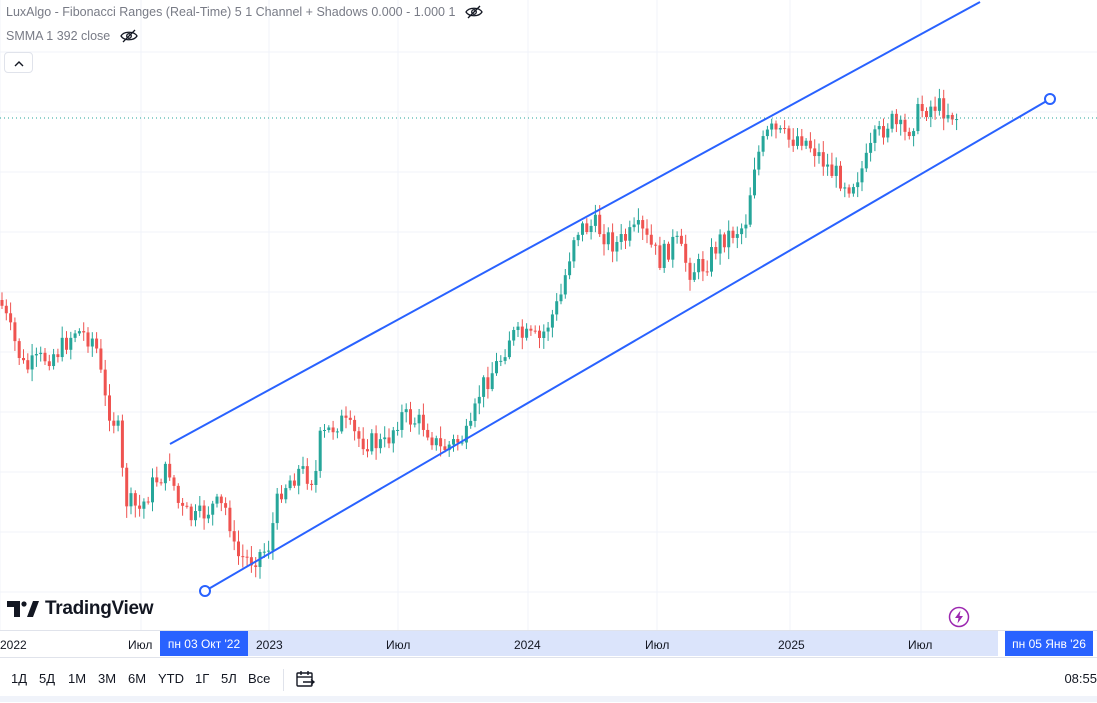  What do you see at coordinates (202, 678) in the screenshot?
I see `range-button-1y: 1Г` at bounding box center [202, 678].